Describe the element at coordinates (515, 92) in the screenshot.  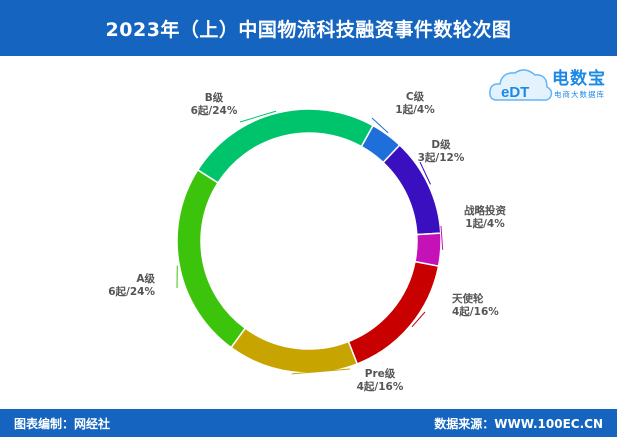
I see `logo-mark: eDT` at that location.